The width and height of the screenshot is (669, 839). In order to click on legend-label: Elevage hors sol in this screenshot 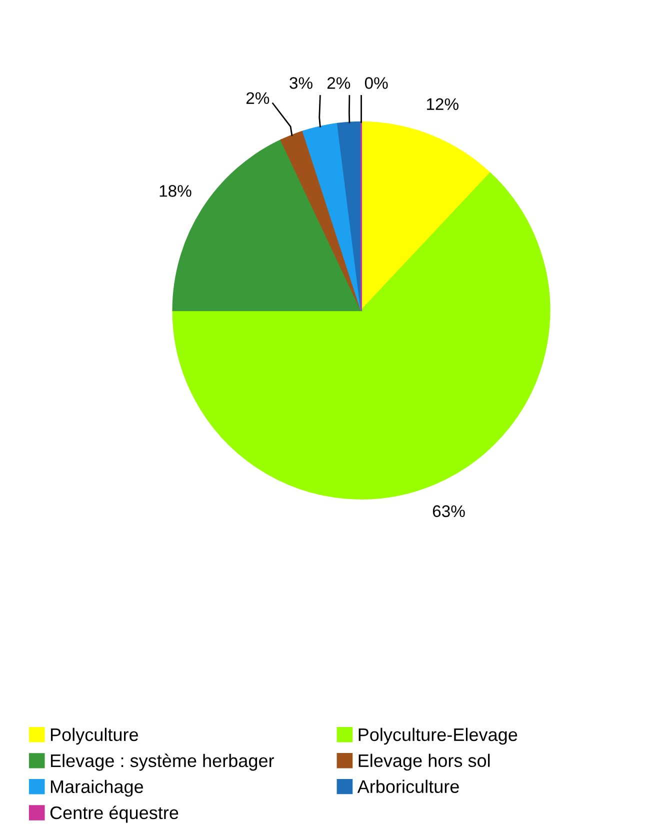, I will do `click(424, 762)`.